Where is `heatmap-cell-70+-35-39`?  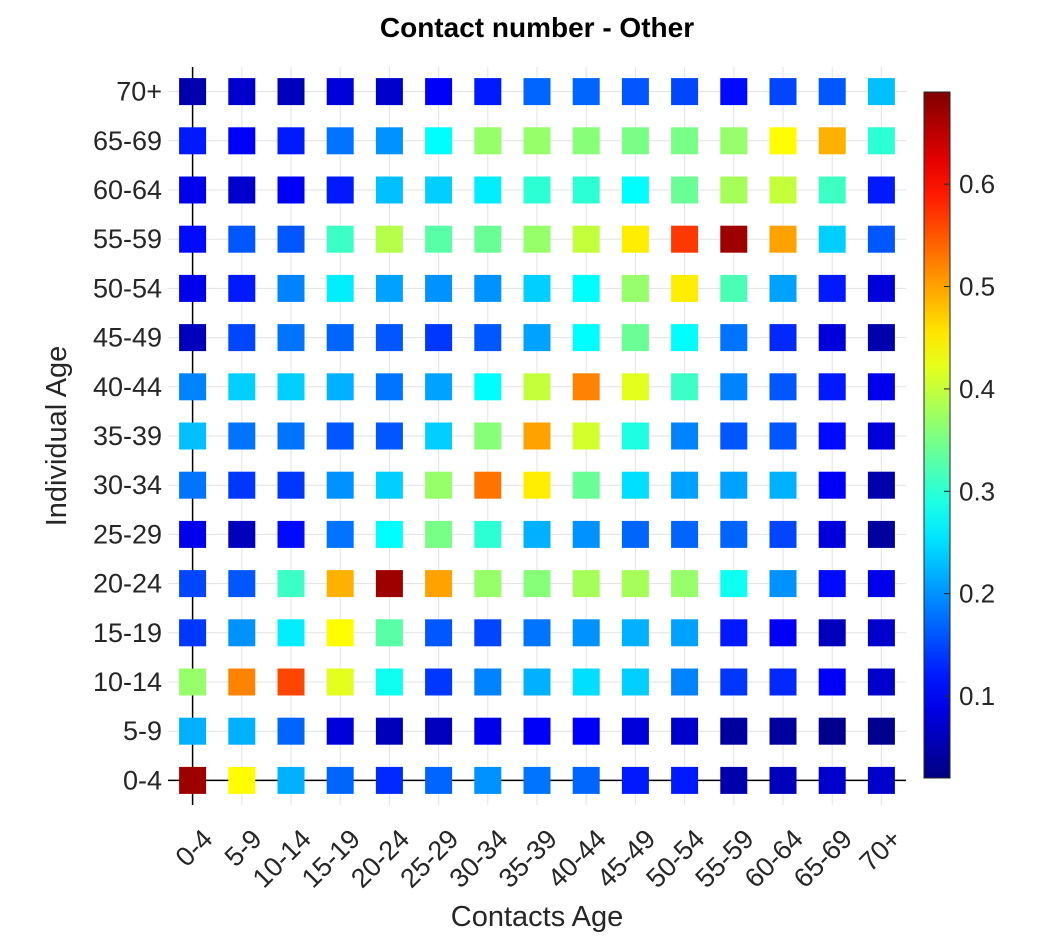
heatmap-cell-70+-35-39 is located at coordinates (537, 92).